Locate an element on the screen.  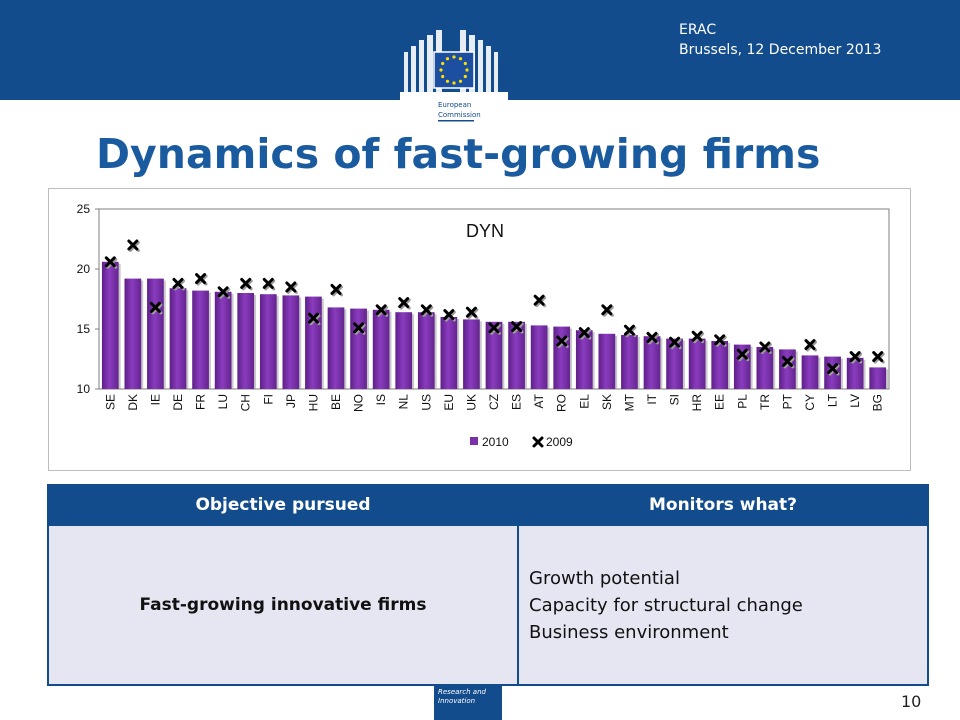
monitor-item: Business environment is located at coordinates (629, 632).